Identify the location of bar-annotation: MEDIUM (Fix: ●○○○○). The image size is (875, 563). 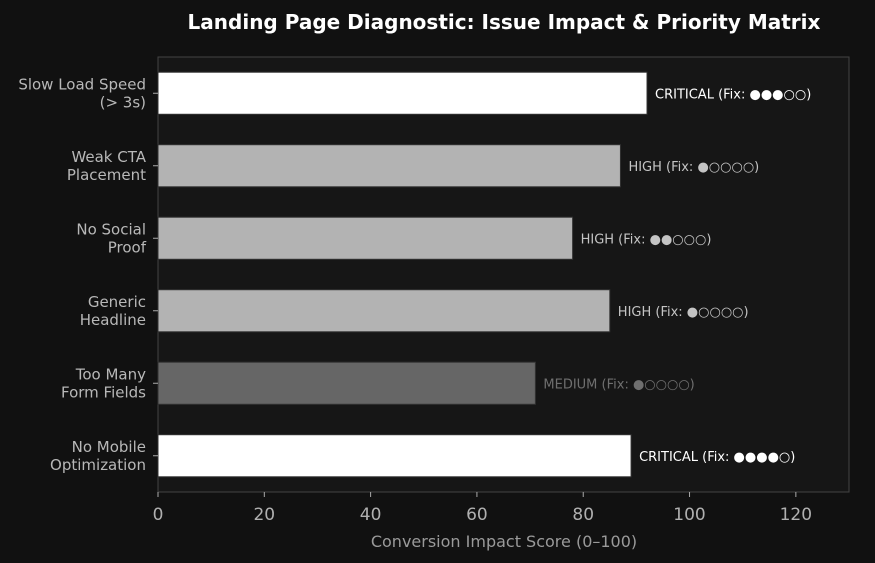
(618, 384).